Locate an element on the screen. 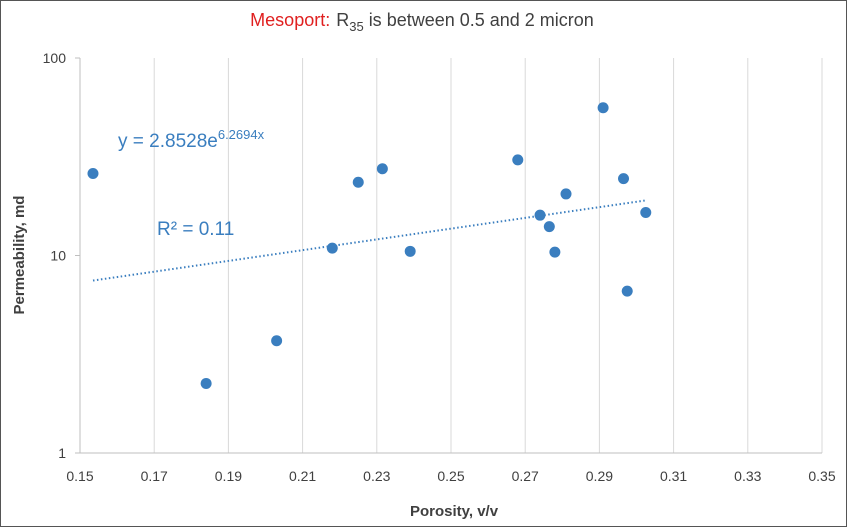 This screenshot has width=847, height=527. x-tick-label-0.27: 0.27 is located at coordinates (525, 476).